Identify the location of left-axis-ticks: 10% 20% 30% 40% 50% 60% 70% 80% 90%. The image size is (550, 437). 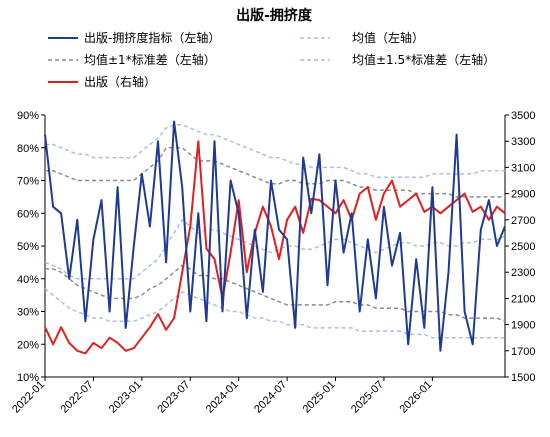
(31, 247).